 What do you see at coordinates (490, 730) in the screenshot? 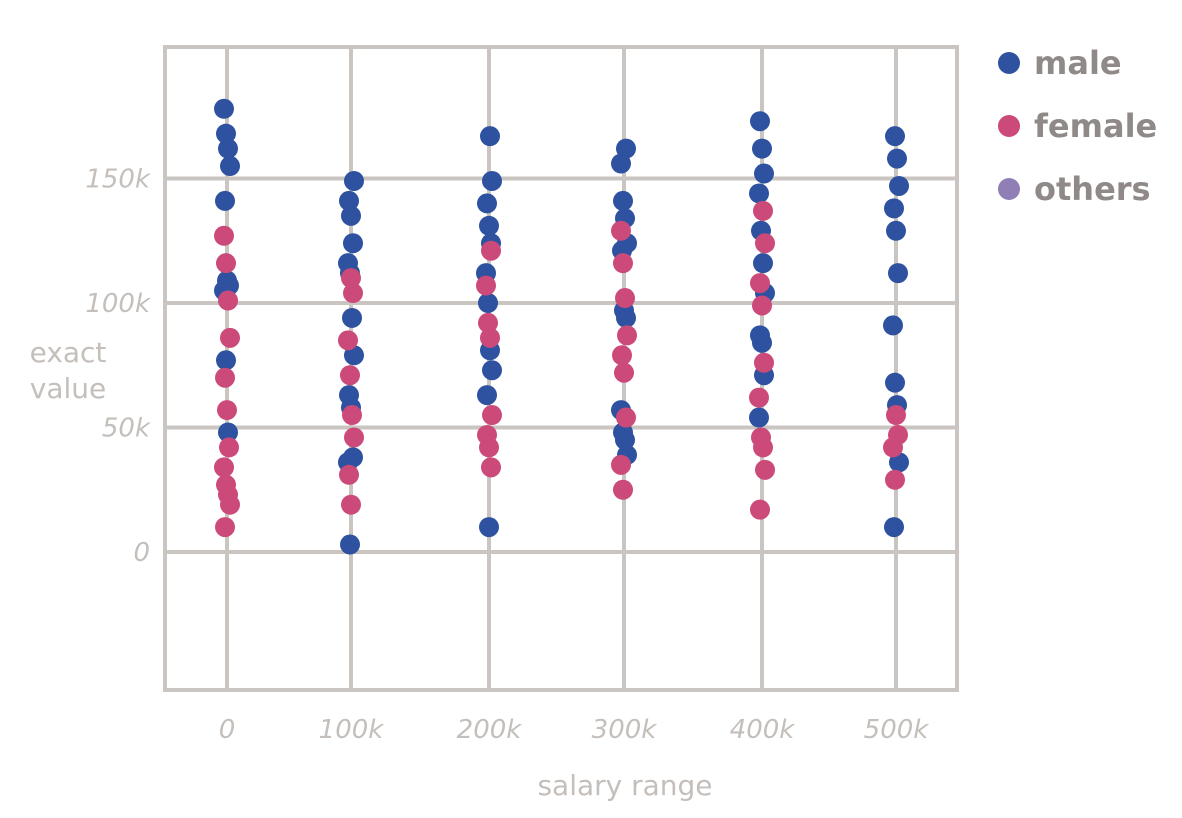
I see `x-tick-label: 200k` at bounding box center [490, 730].